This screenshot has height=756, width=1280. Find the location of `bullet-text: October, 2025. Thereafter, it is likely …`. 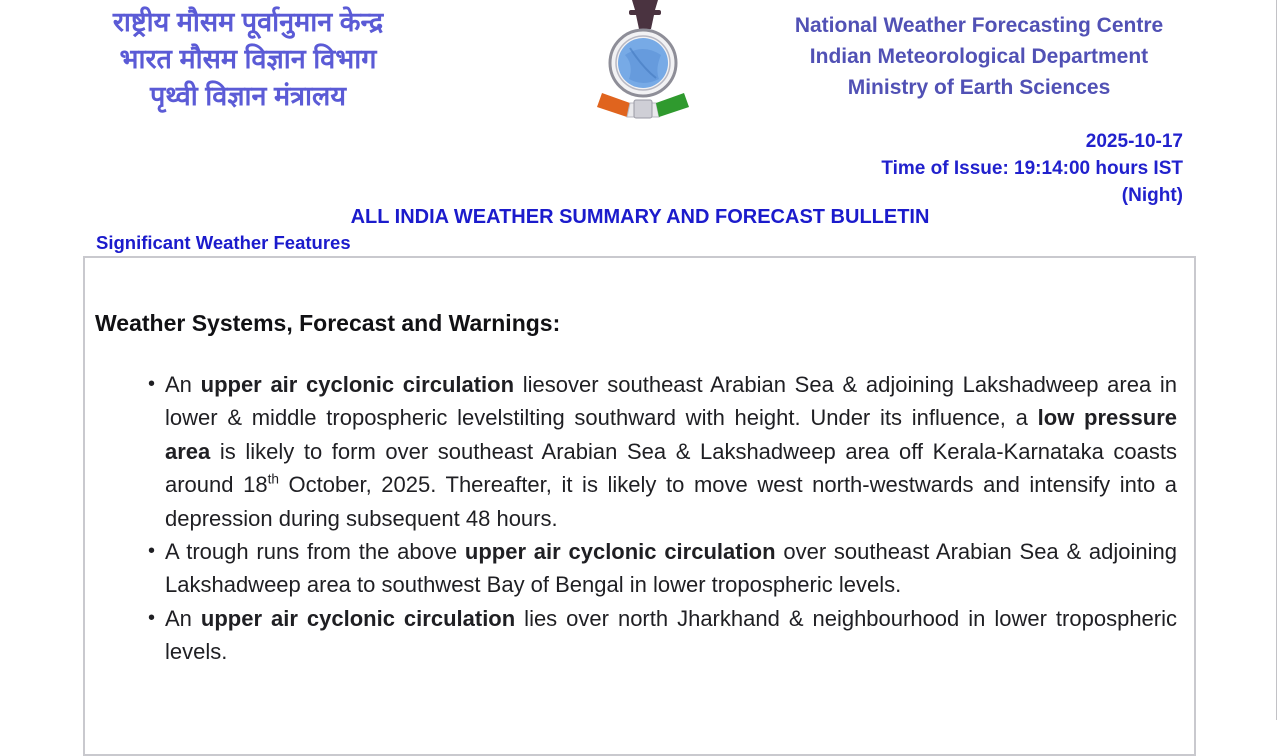

bullet-text: October, 2025. Thereafter, it is likely … is located at coordinates (671, 501).